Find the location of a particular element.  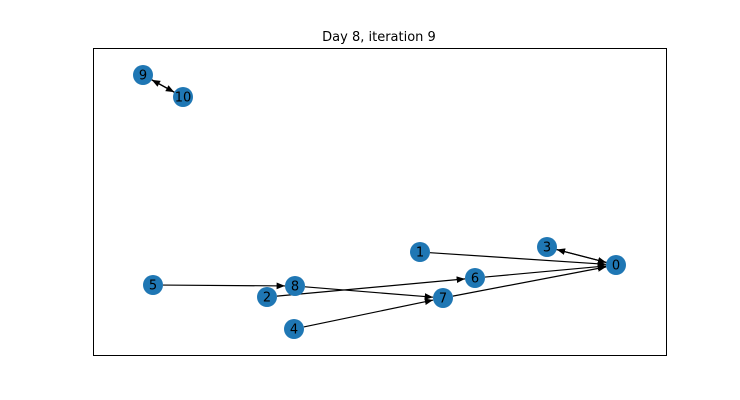

node-label-3: 3 is located at coordinates (547, 248).